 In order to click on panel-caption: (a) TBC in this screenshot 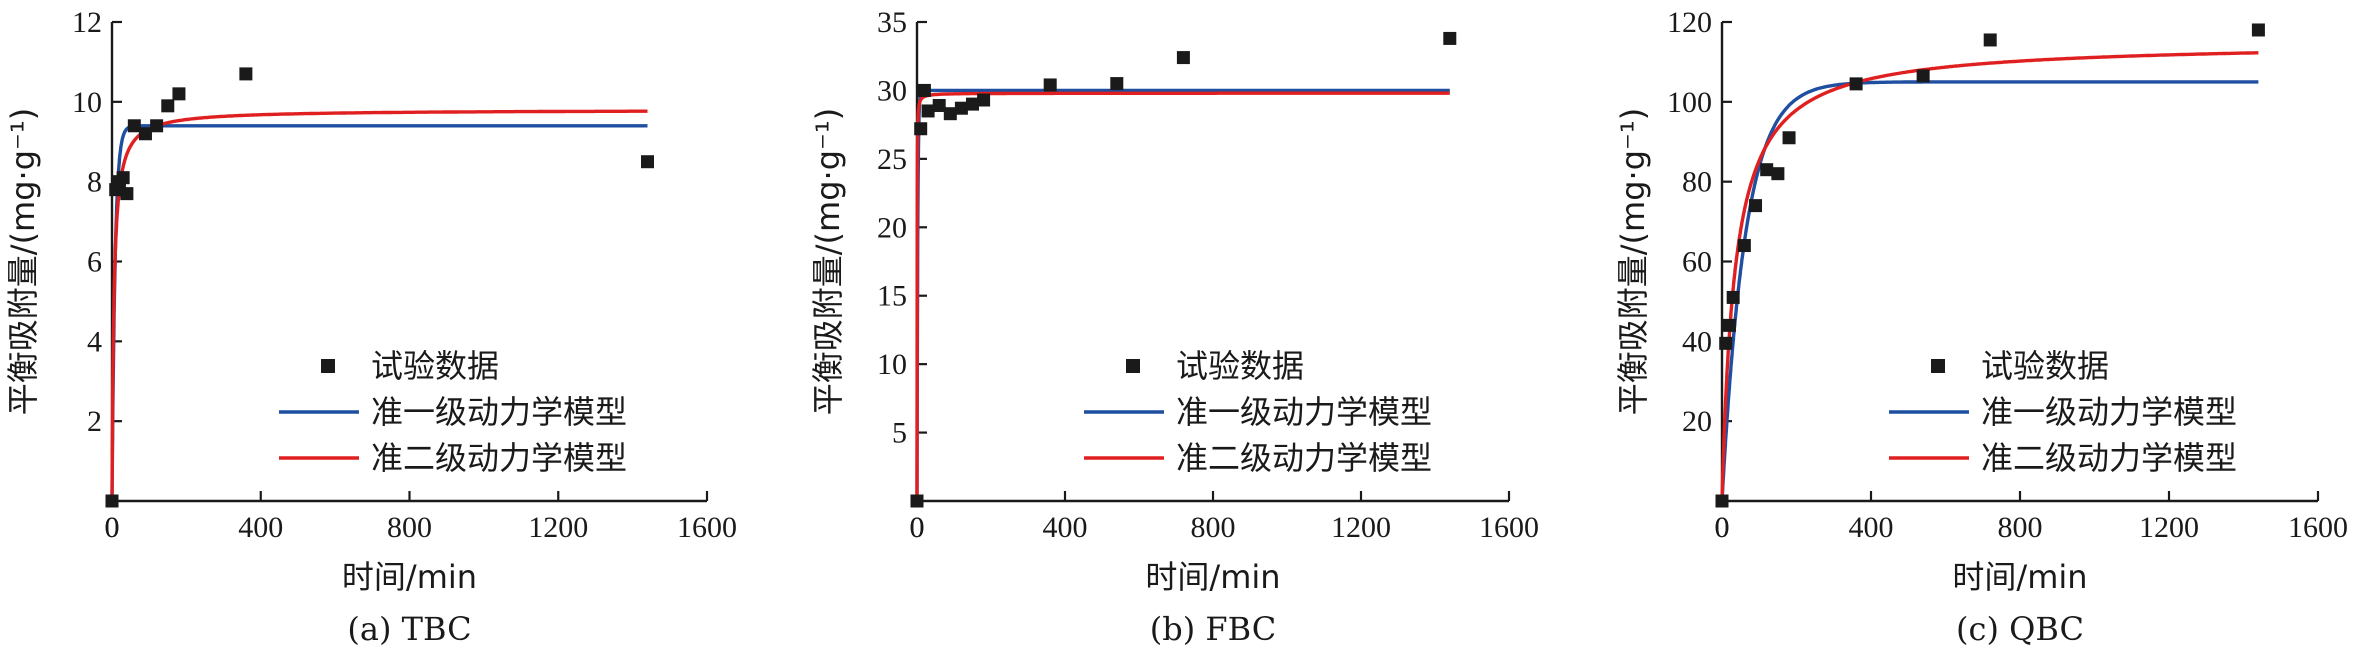, I will do `click(409, 629)`.